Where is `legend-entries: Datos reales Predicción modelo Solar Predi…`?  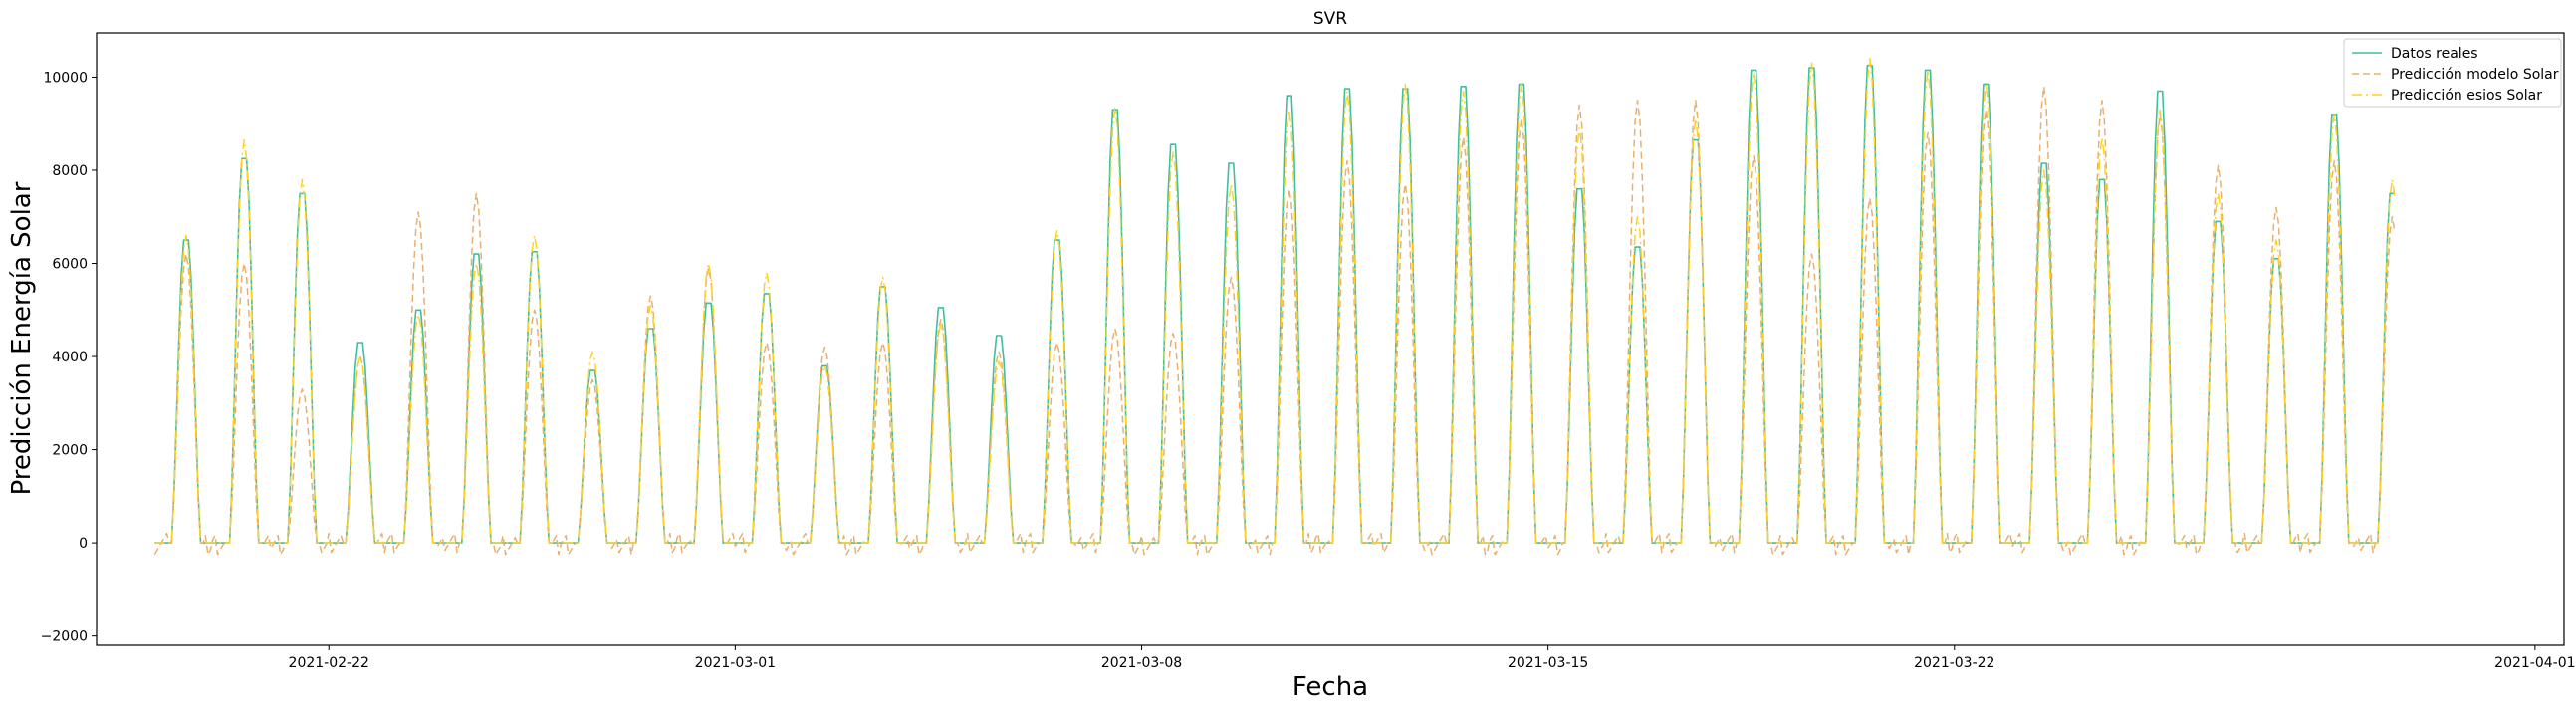 legend-entries: Datos reales Predicción modelo Solar Predi… is located at coordinates (2455, 75).